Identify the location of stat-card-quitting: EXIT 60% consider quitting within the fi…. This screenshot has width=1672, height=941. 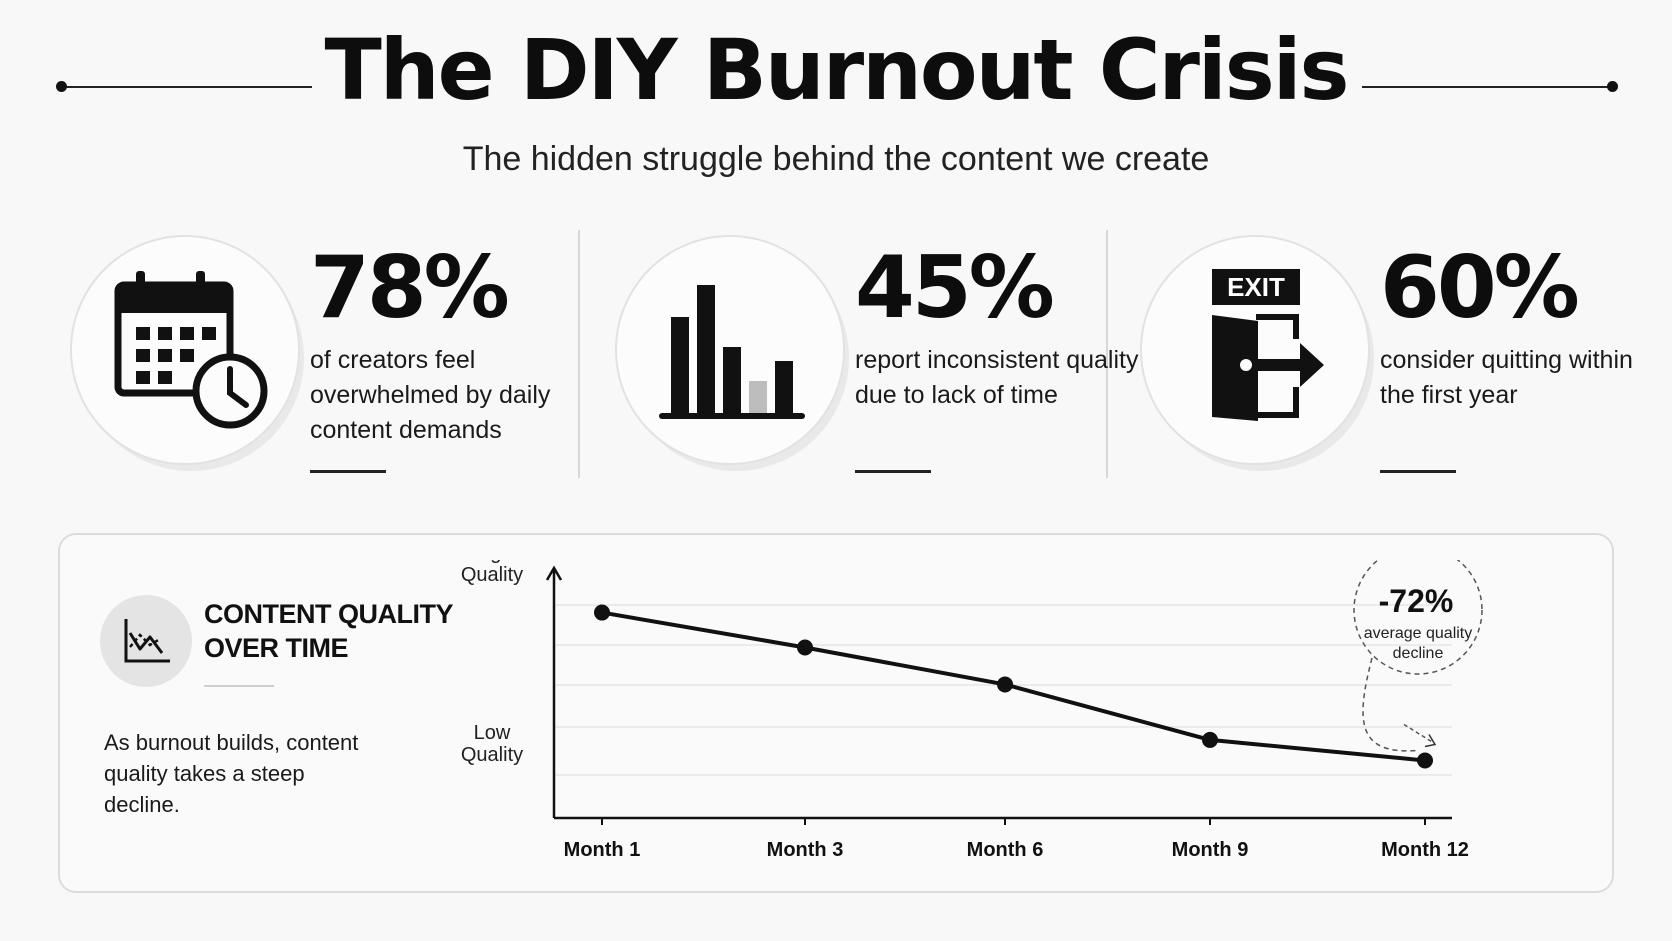
(1400, 355).